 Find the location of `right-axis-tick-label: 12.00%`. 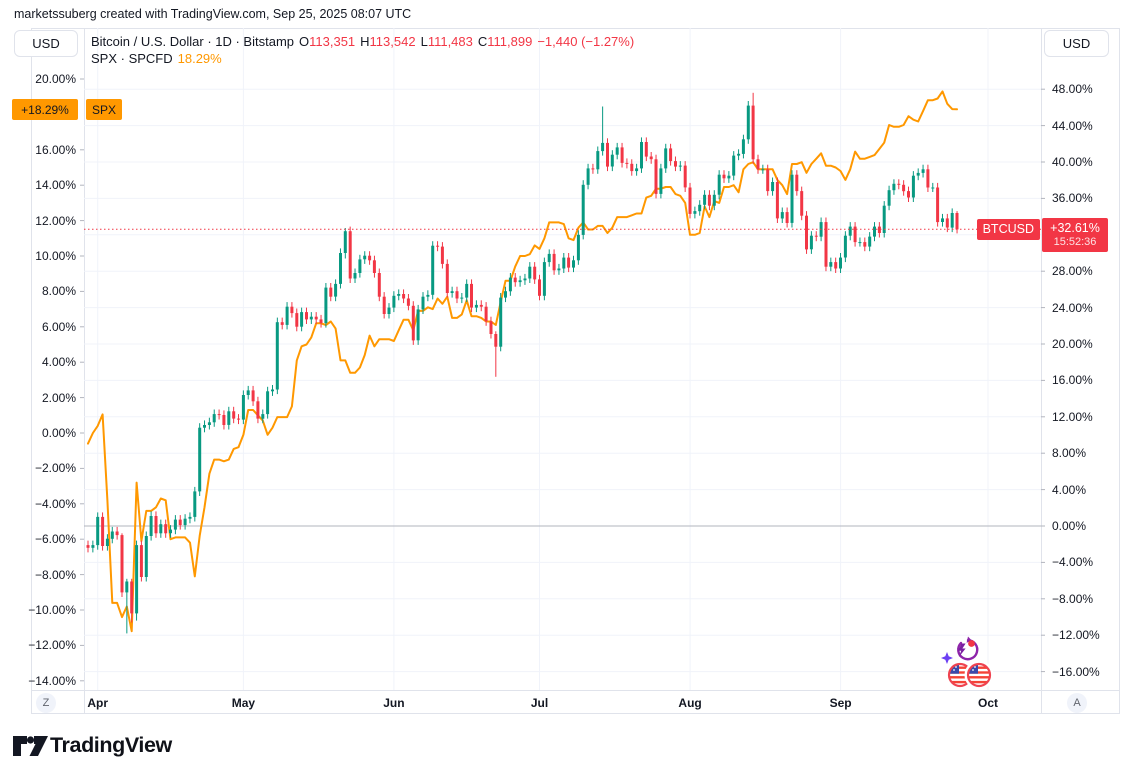

right-axis-tick-label: 12.00% is located at coordinates (1072, 416).